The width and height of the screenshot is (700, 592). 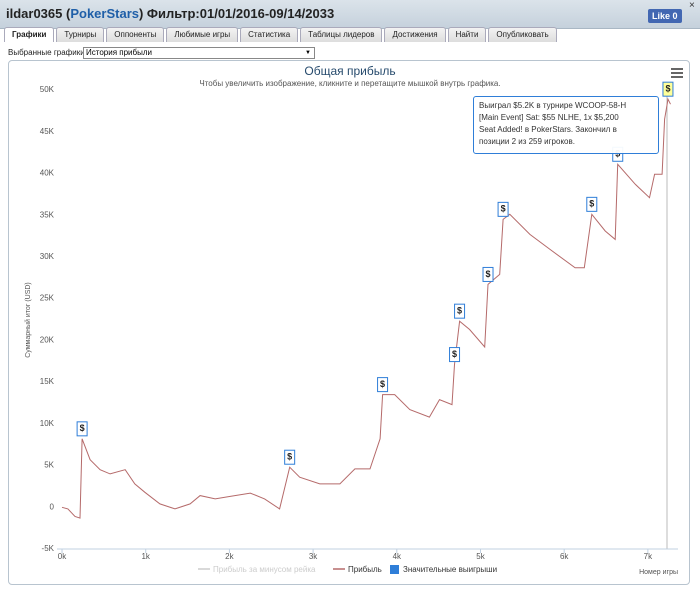 I want to click on x-tick-label: 4k, so click(x=397, y=556).